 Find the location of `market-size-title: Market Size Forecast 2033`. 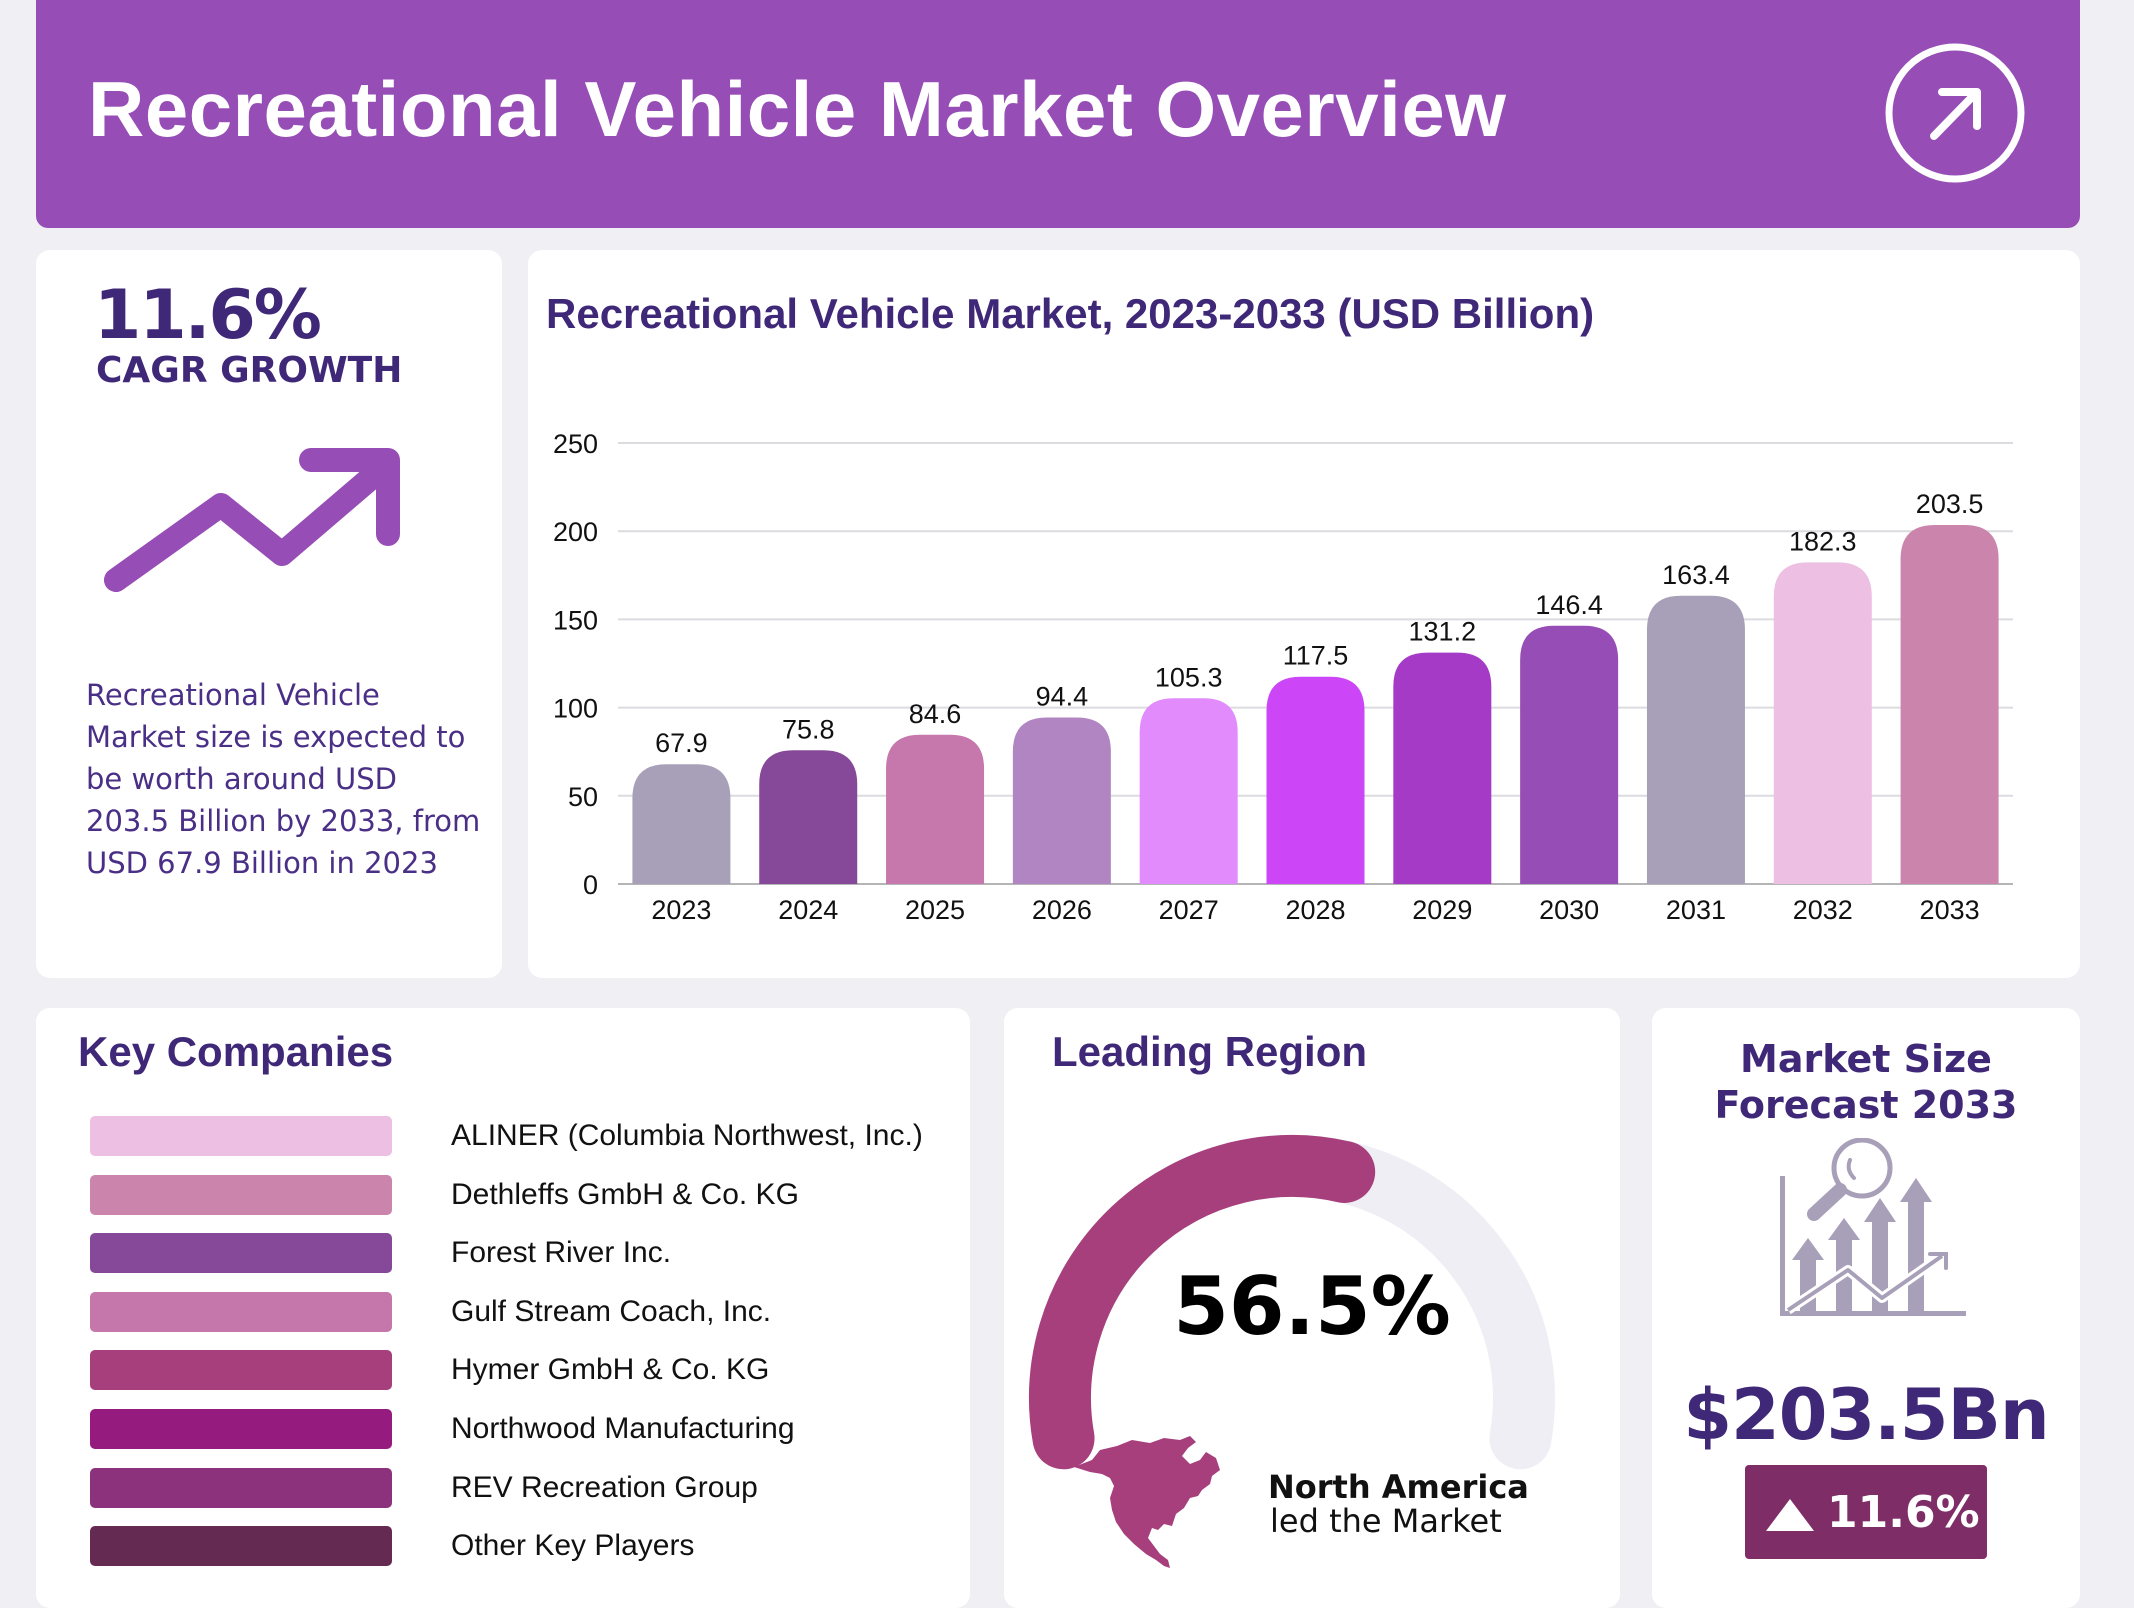

market-size-title: Market Size Forecast 2033 is located at coordinates (1866, 1082).